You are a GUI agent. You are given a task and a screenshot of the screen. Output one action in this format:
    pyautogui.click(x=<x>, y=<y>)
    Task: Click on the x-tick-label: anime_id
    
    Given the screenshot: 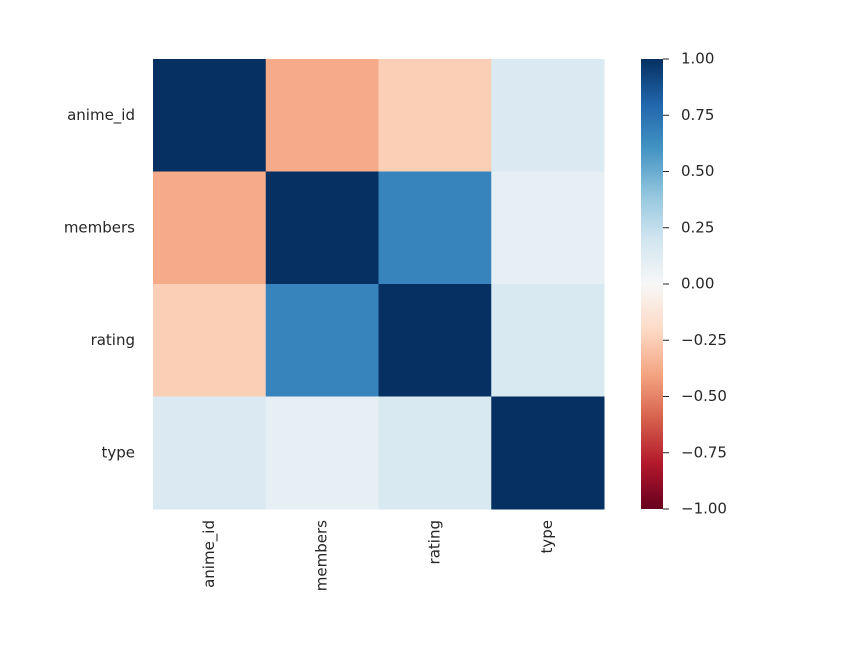 What is the action you would take?
    pyautogui.click(x=209, y=554)
    